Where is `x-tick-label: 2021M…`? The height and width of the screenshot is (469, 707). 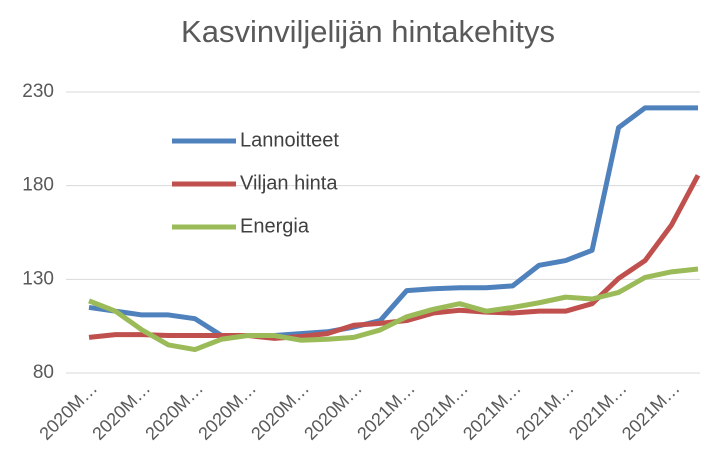
x-tick-label: 2021M… is located at coordinates (651, 411).